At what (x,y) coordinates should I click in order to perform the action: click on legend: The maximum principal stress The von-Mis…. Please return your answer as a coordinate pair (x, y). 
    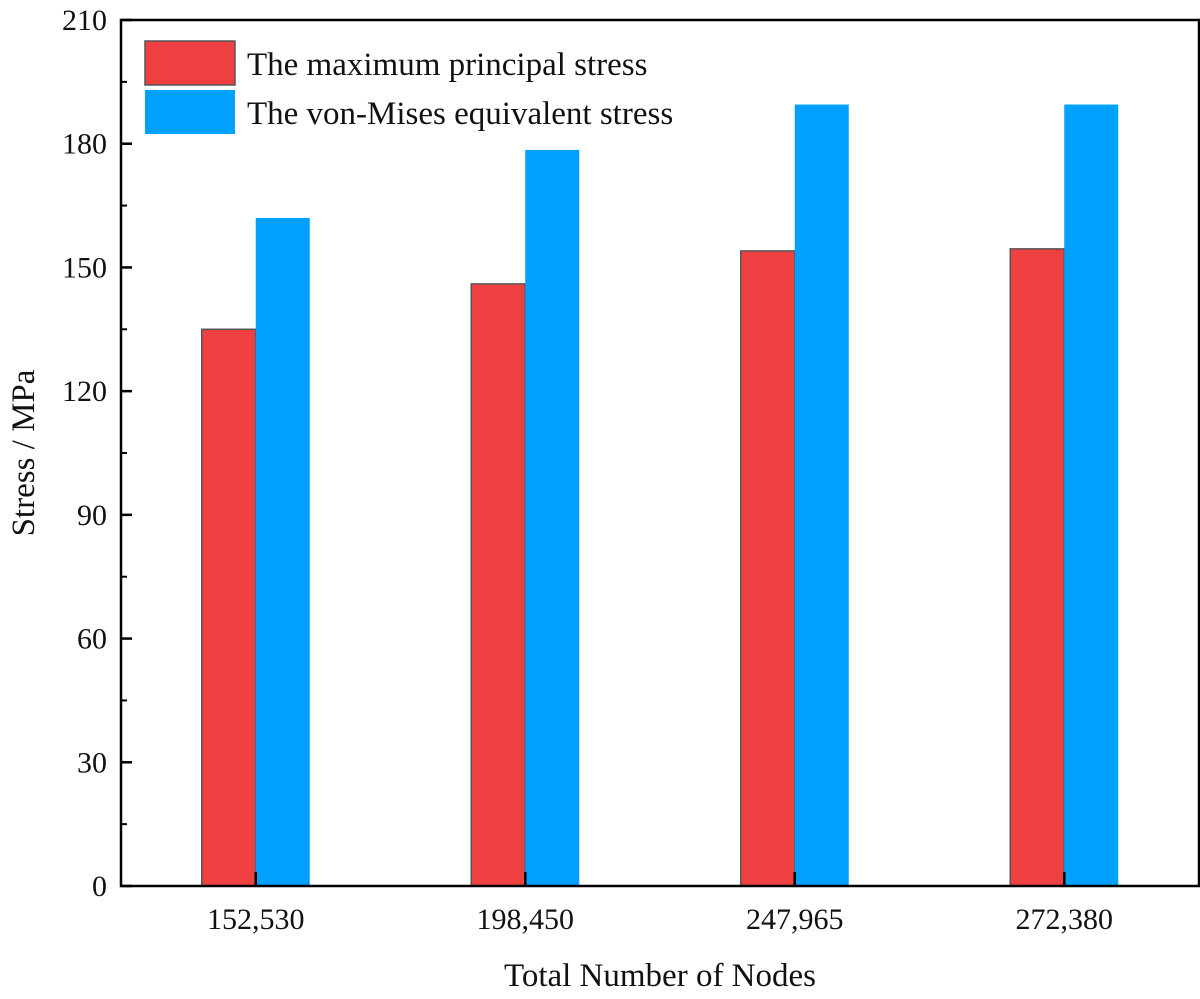
    Looking at the image, I should click on (408, 87).